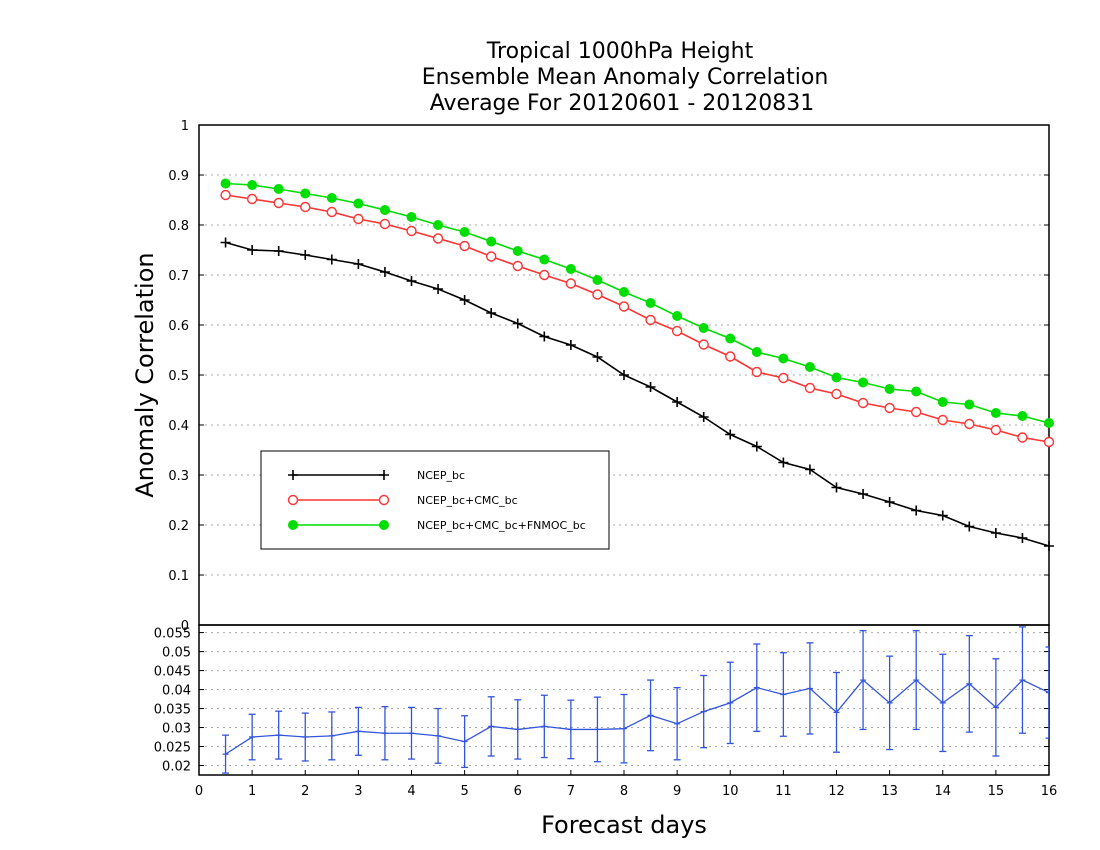 The width and height of the screenshot is (1100, 850). What do you see at coordinates (172, 634) in the screenshot?
I see `y-tick-label: 0.055` at bounding box center [172, 634].